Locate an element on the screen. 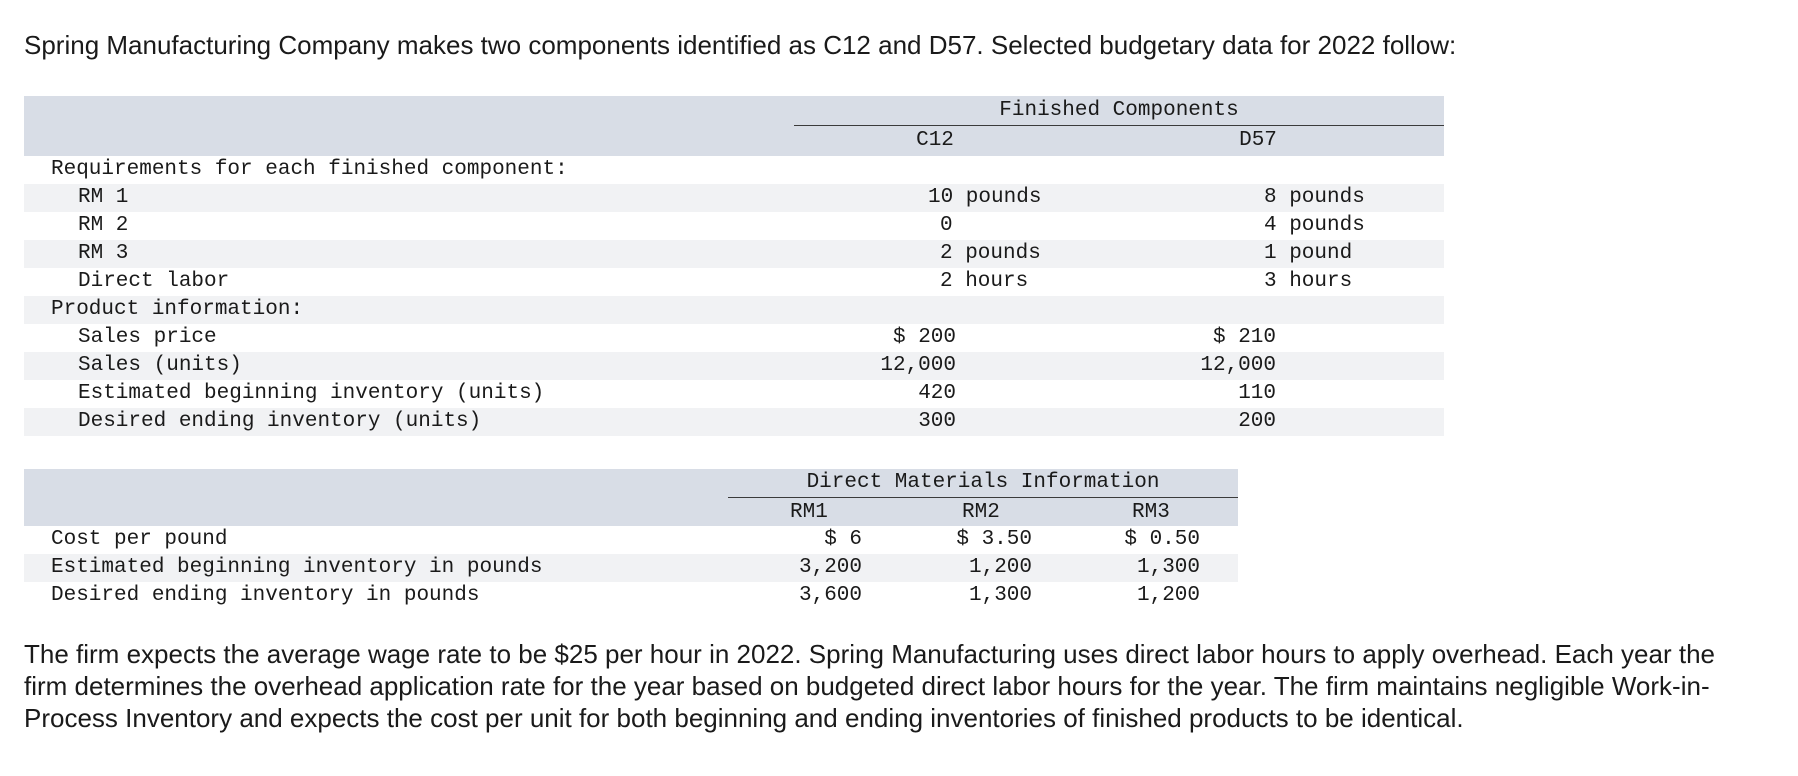 The height and width of the screenshot is (776, 1798). table1-group-header: Finished Components is located at coordinates (1119, 110).